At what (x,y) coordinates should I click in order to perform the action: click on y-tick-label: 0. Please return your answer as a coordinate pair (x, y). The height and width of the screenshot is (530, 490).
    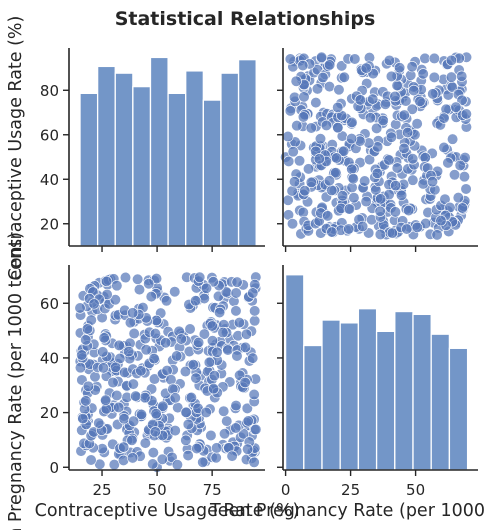
    Looking at the image, I should click on (54, 468).